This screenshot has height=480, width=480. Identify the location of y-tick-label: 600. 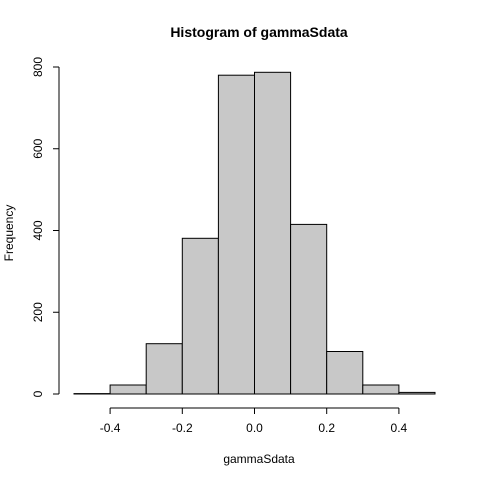
(38, 148).